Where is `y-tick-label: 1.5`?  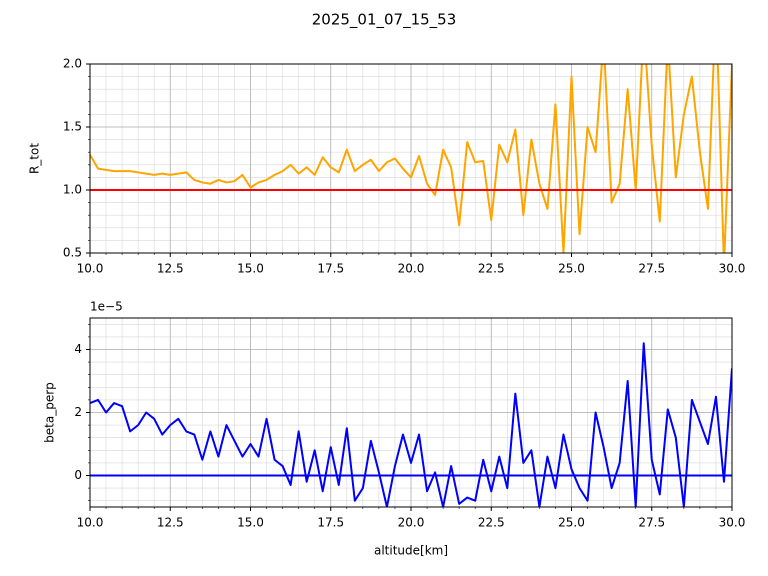
y-tick-label: 1.5 is located at coordinates (72, 127).